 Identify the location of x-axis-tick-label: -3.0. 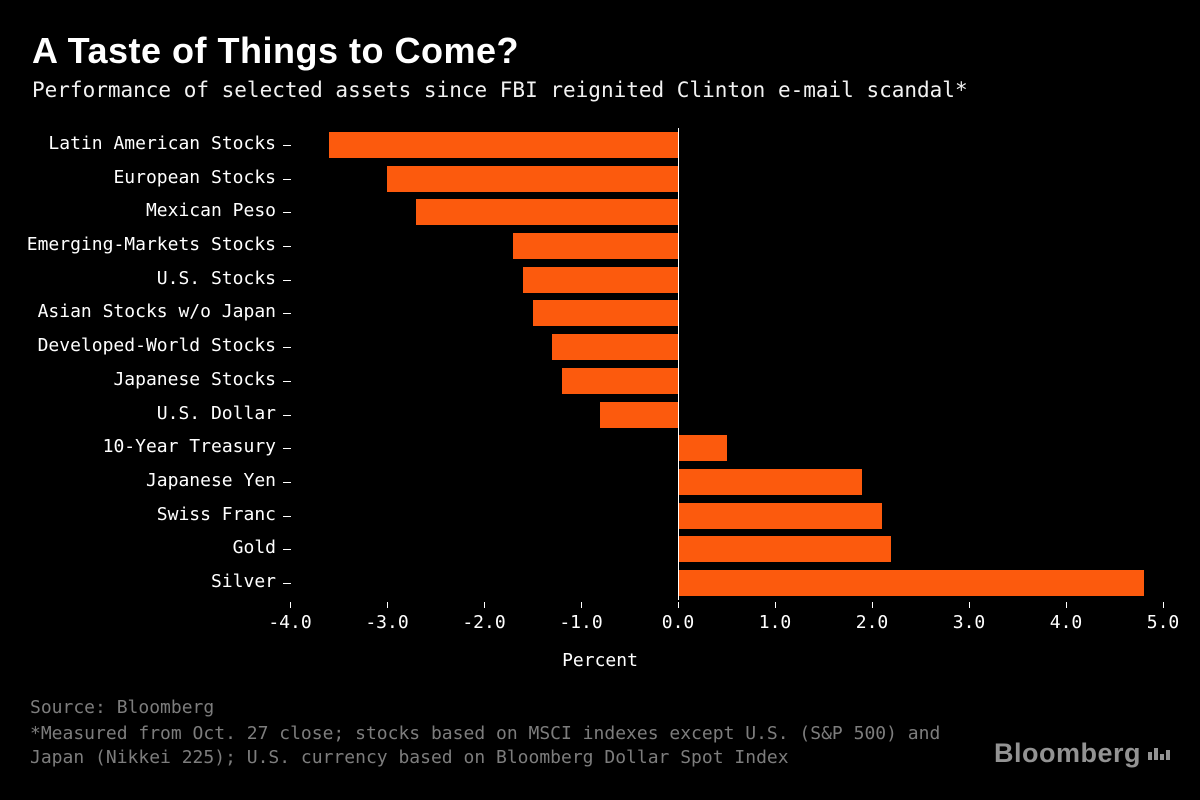
(387, 622).